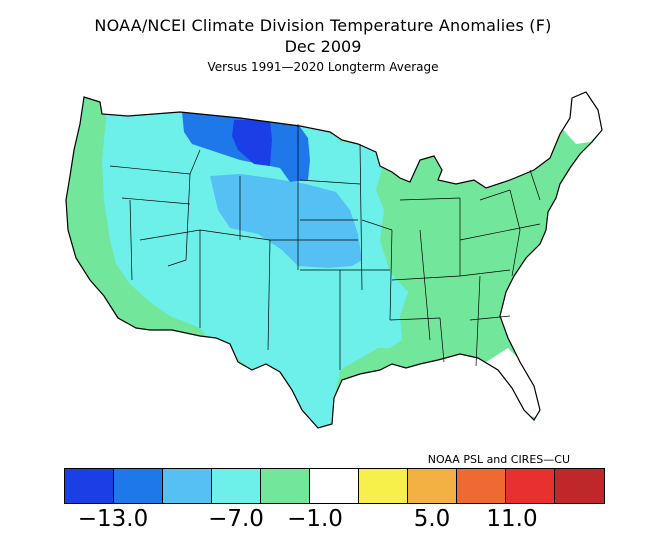 The height and width of the screenshot is (545, 646). I want to click on legend-tick-label: −13.0, so click(113, 519).